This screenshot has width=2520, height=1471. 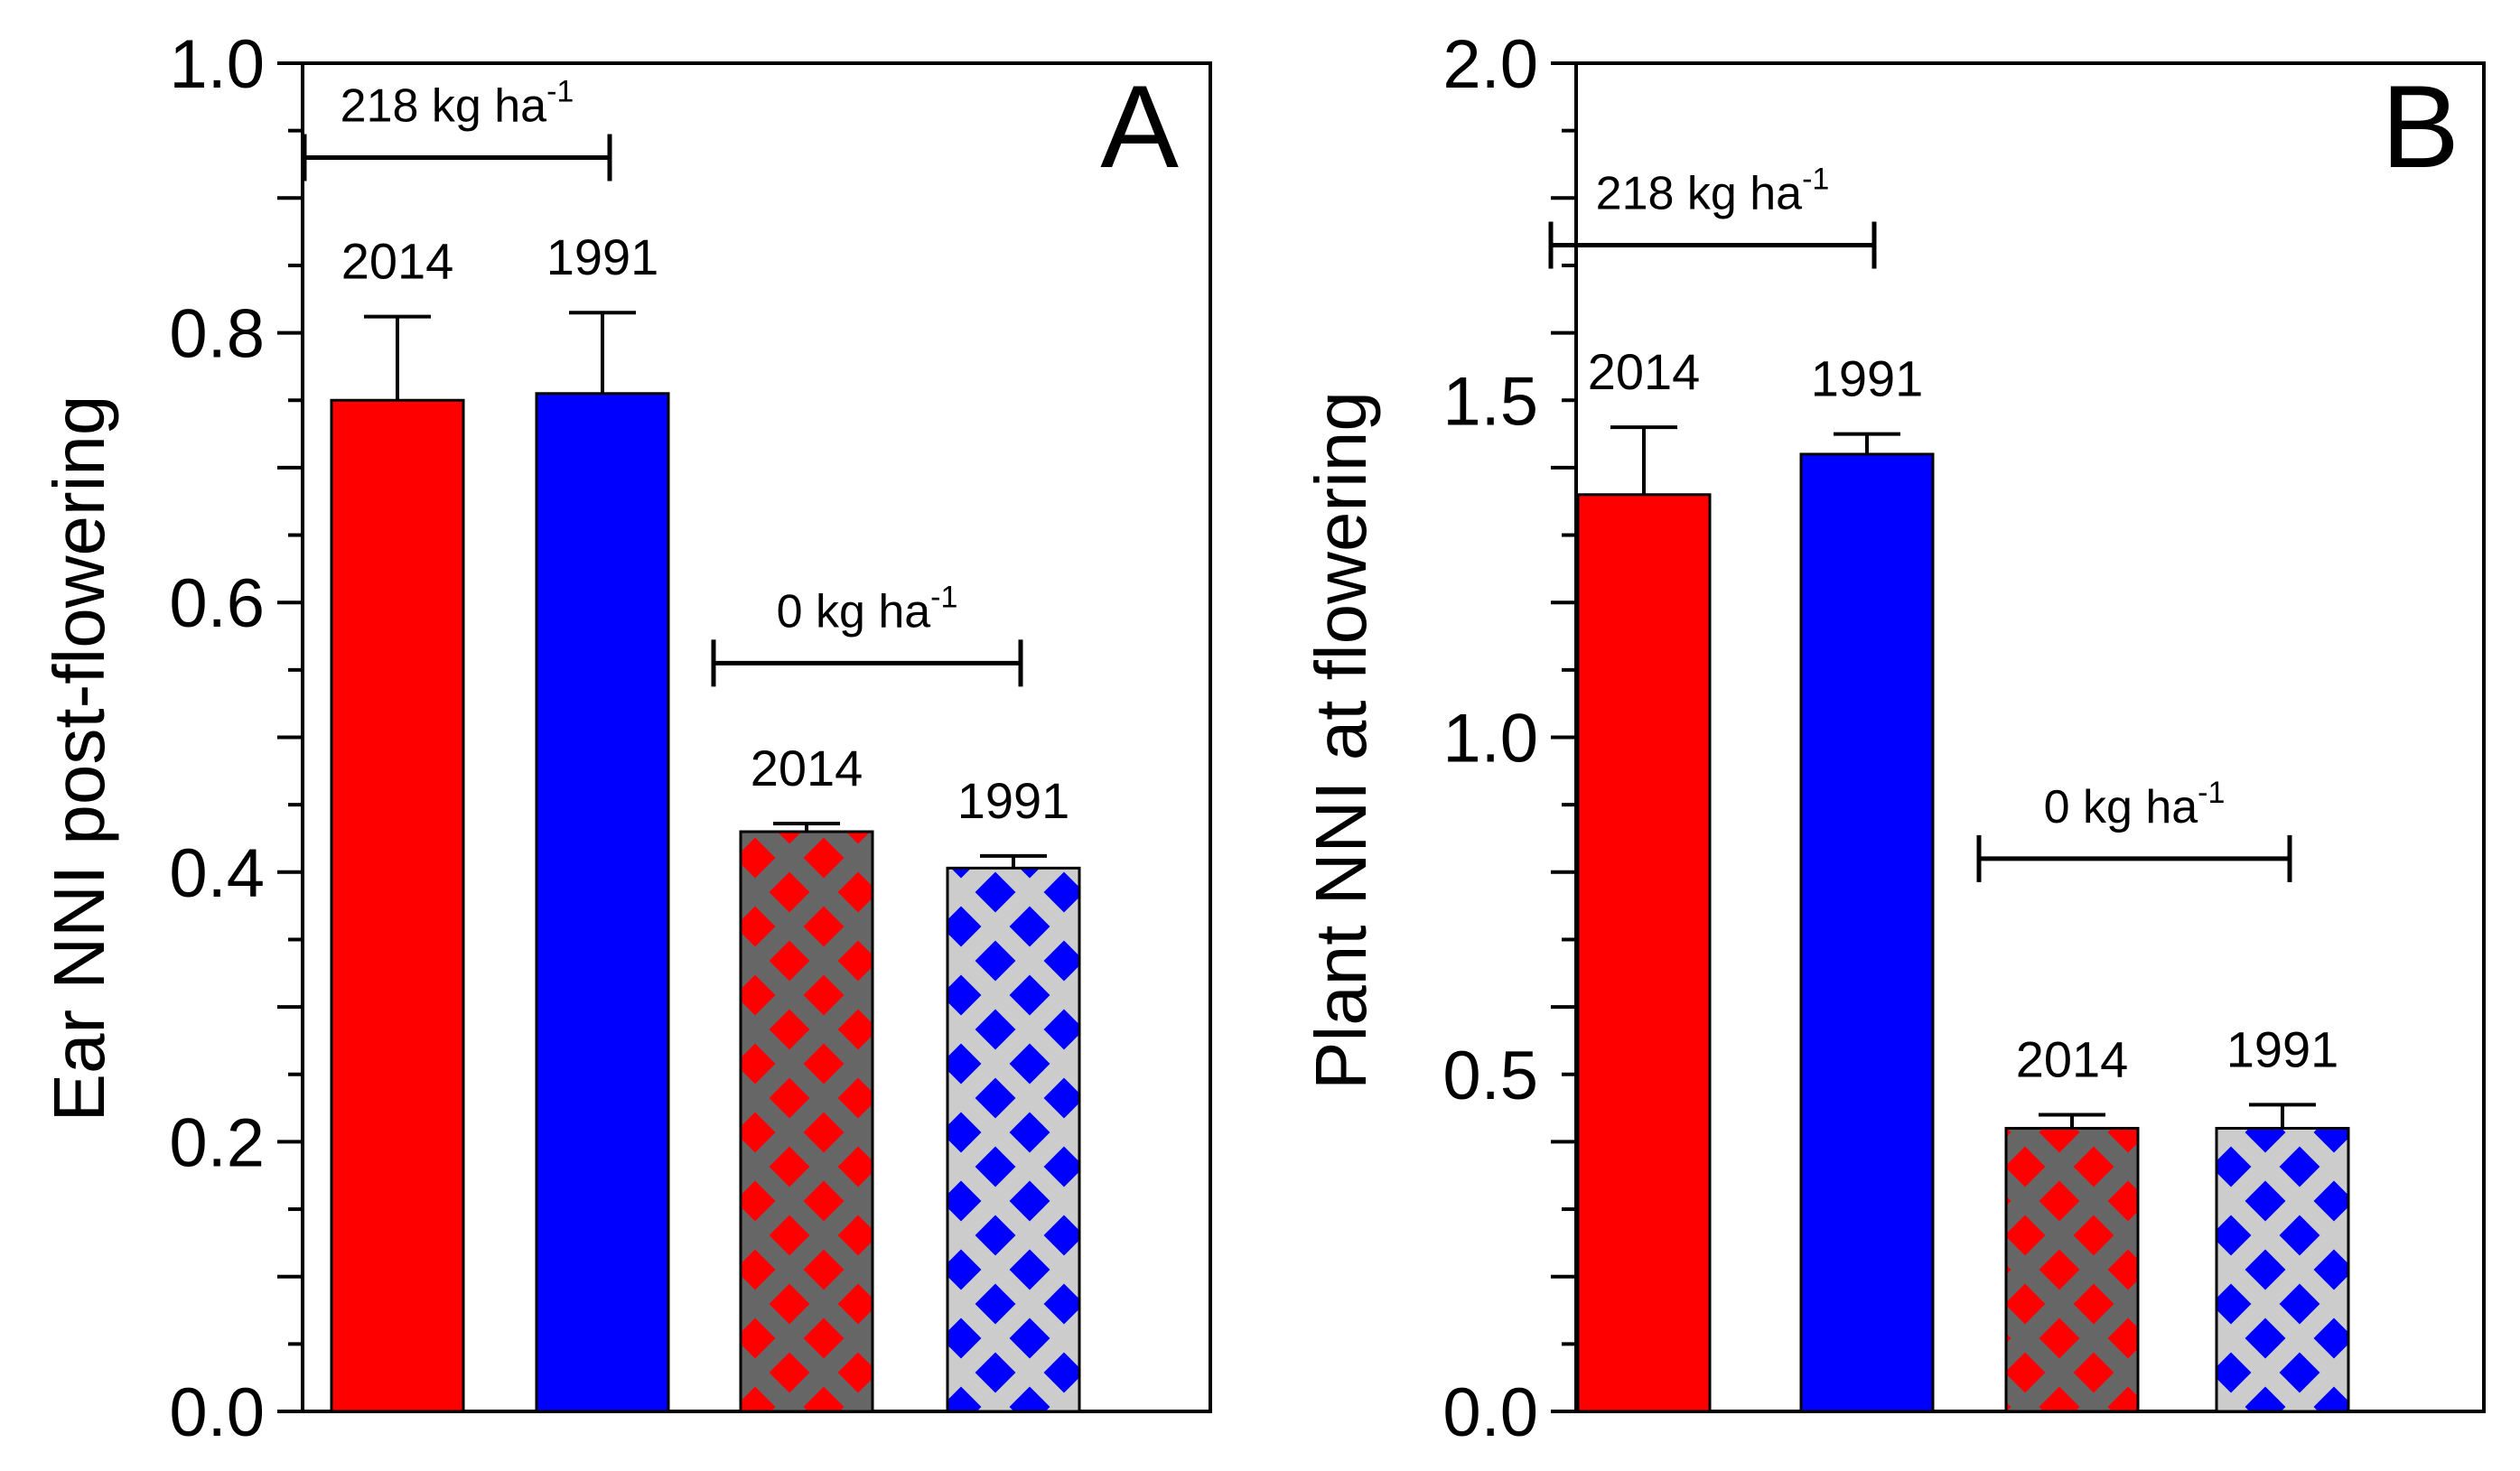 I want to click on y-ticks: 0.0 0.2 0.4 0.6 0.8 1.0, so click(x=236, y=739).